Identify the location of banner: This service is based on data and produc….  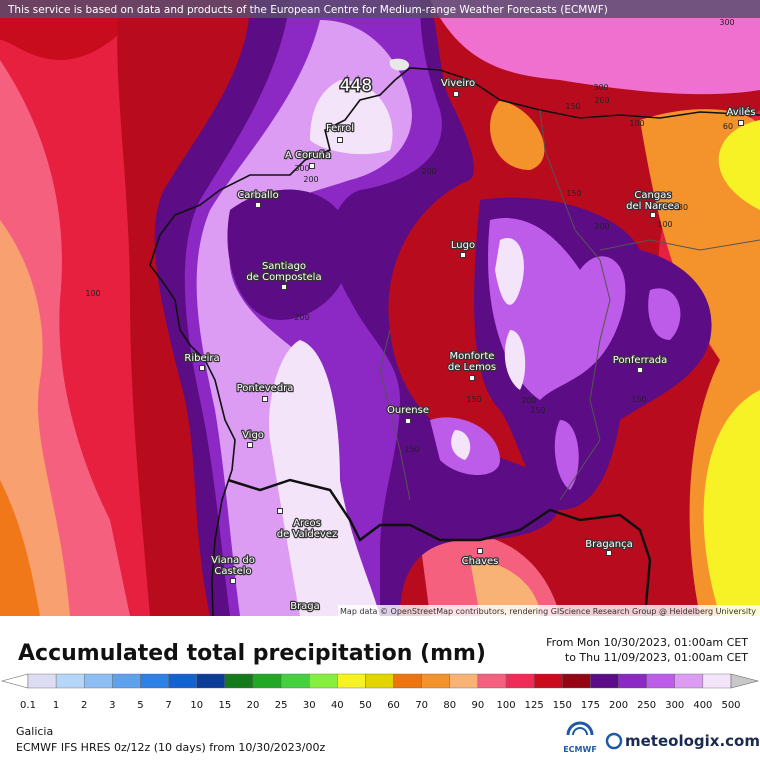
(307, 10).